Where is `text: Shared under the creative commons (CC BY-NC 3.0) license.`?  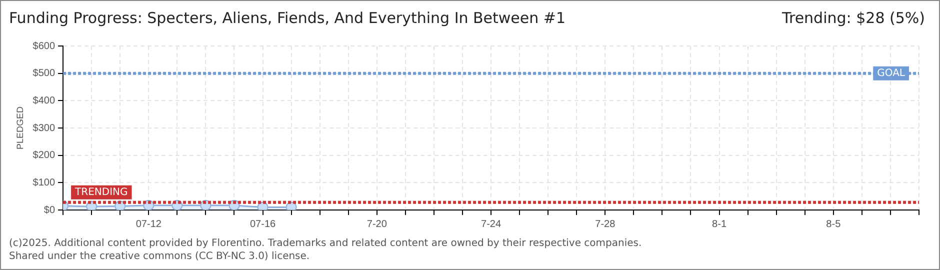
text: Shared under the creative commons (CC BY-NC 3.0) license. is located at coordinates (160, 256).